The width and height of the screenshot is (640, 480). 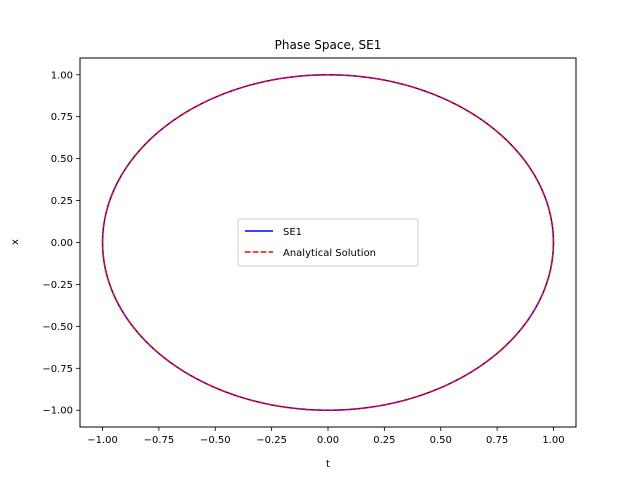 I want to click on y-tick-label: −0.75, so click(x=57, y=369).